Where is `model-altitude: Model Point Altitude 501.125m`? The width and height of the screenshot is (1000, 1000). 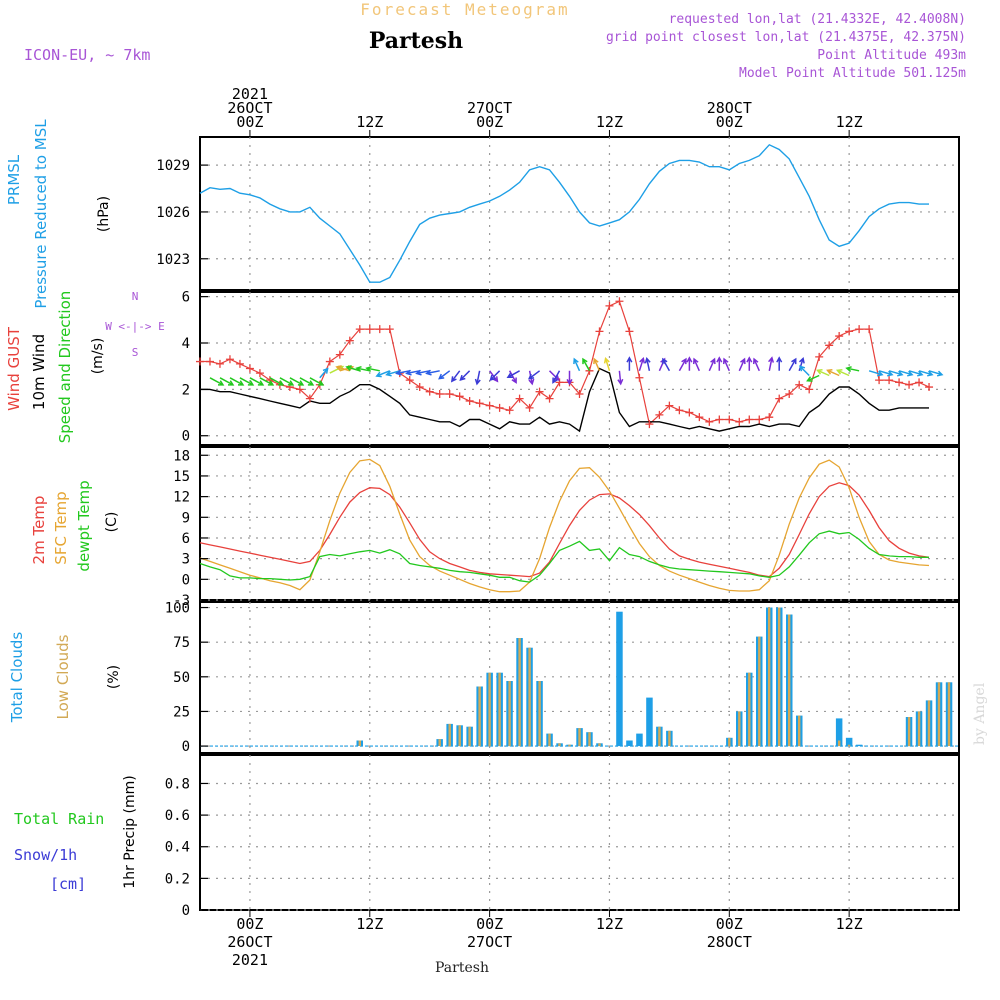
model-altitude: Model Point Altitude 501.125m is located at coordinates (852, 73).